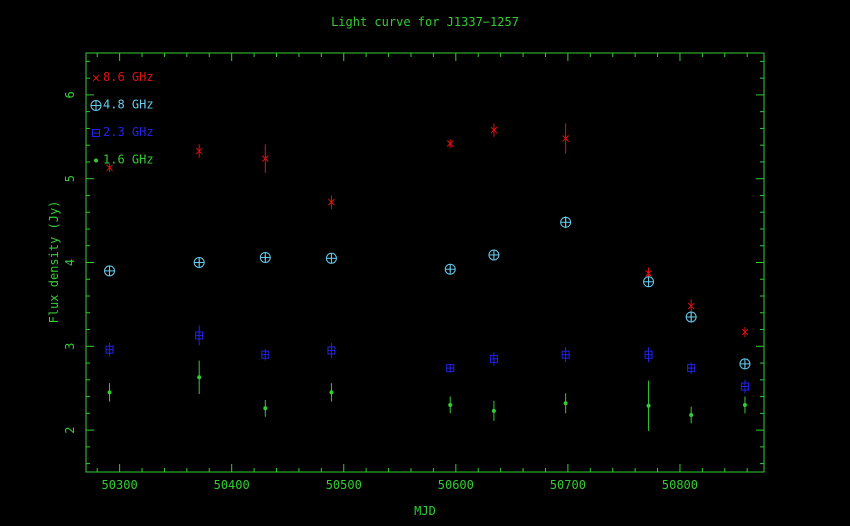 The image size is (850, 526). I want to click on legend-label: 2.3 GHz, so click(128, 132).